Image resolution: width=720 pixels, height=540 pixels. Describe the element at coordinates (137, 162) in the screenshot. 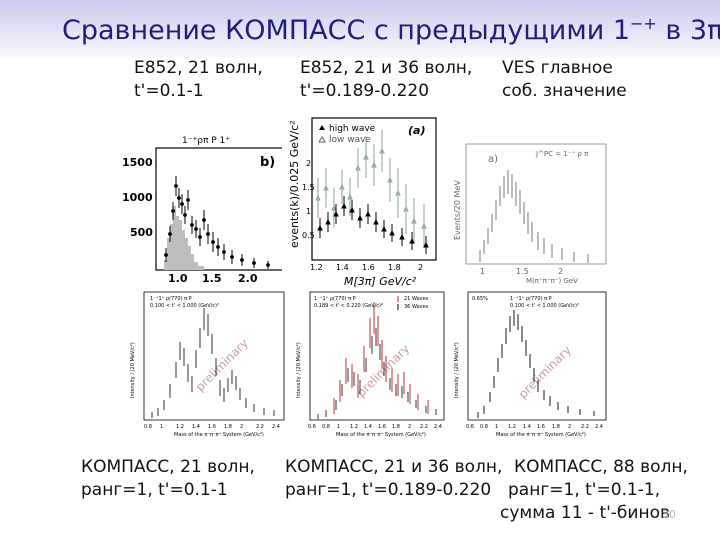

I see `y-tick-label: 1500` at that location.